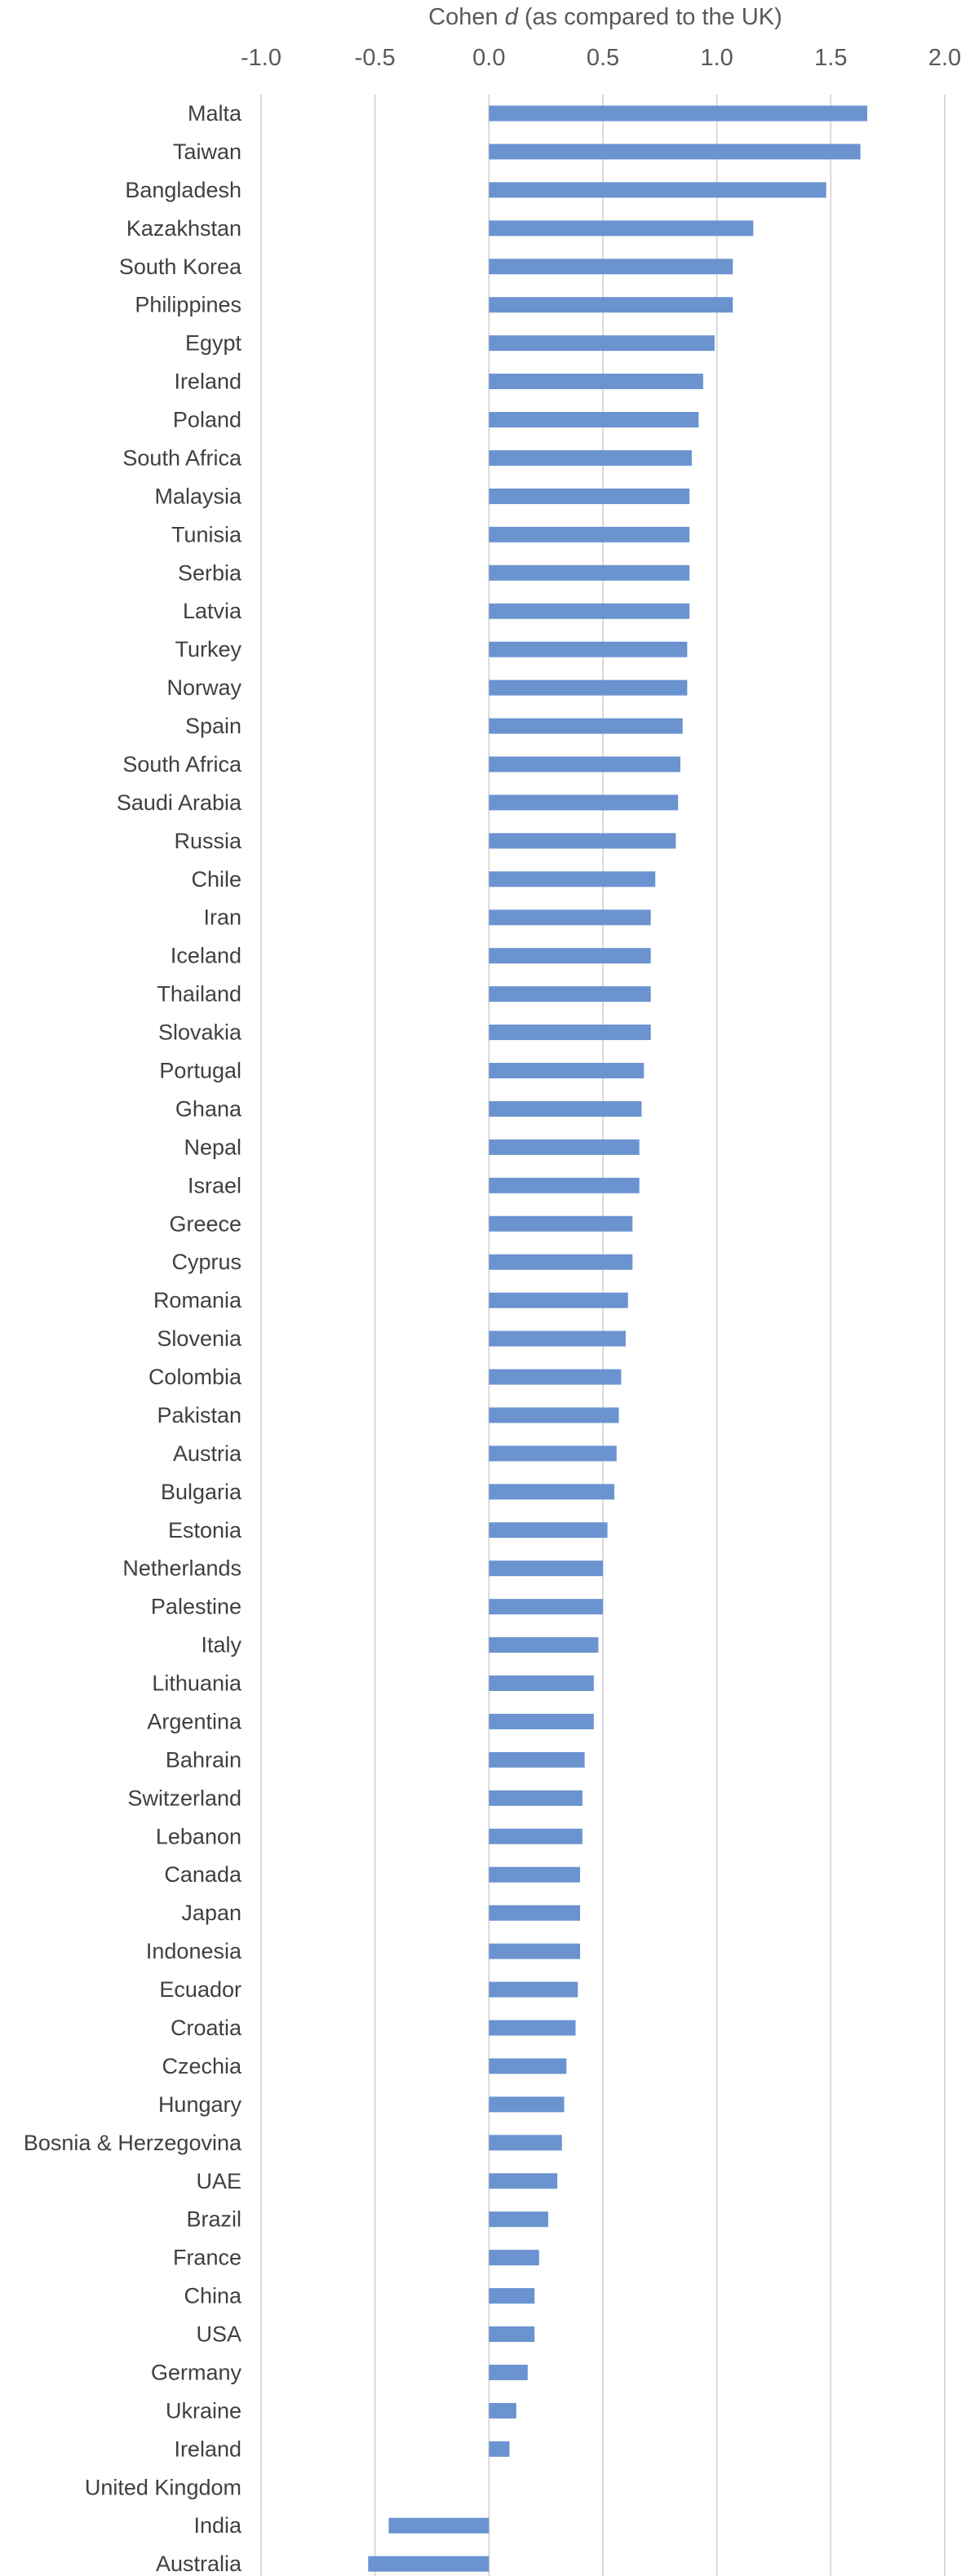 The image size is (979, 2576). Describe the element at coordinates (211, 1913) in the screenshot. I see `category-label: Japan` at that location.